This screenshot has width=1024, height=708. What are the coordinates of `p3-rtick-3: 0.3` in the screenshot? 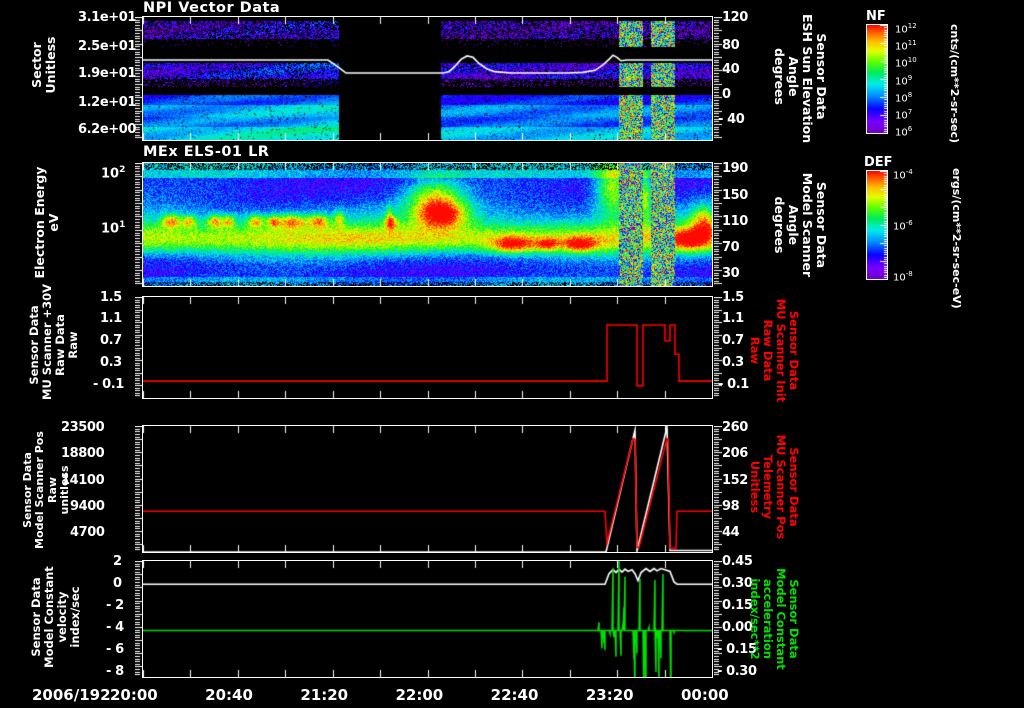 It's located at (733, 362).